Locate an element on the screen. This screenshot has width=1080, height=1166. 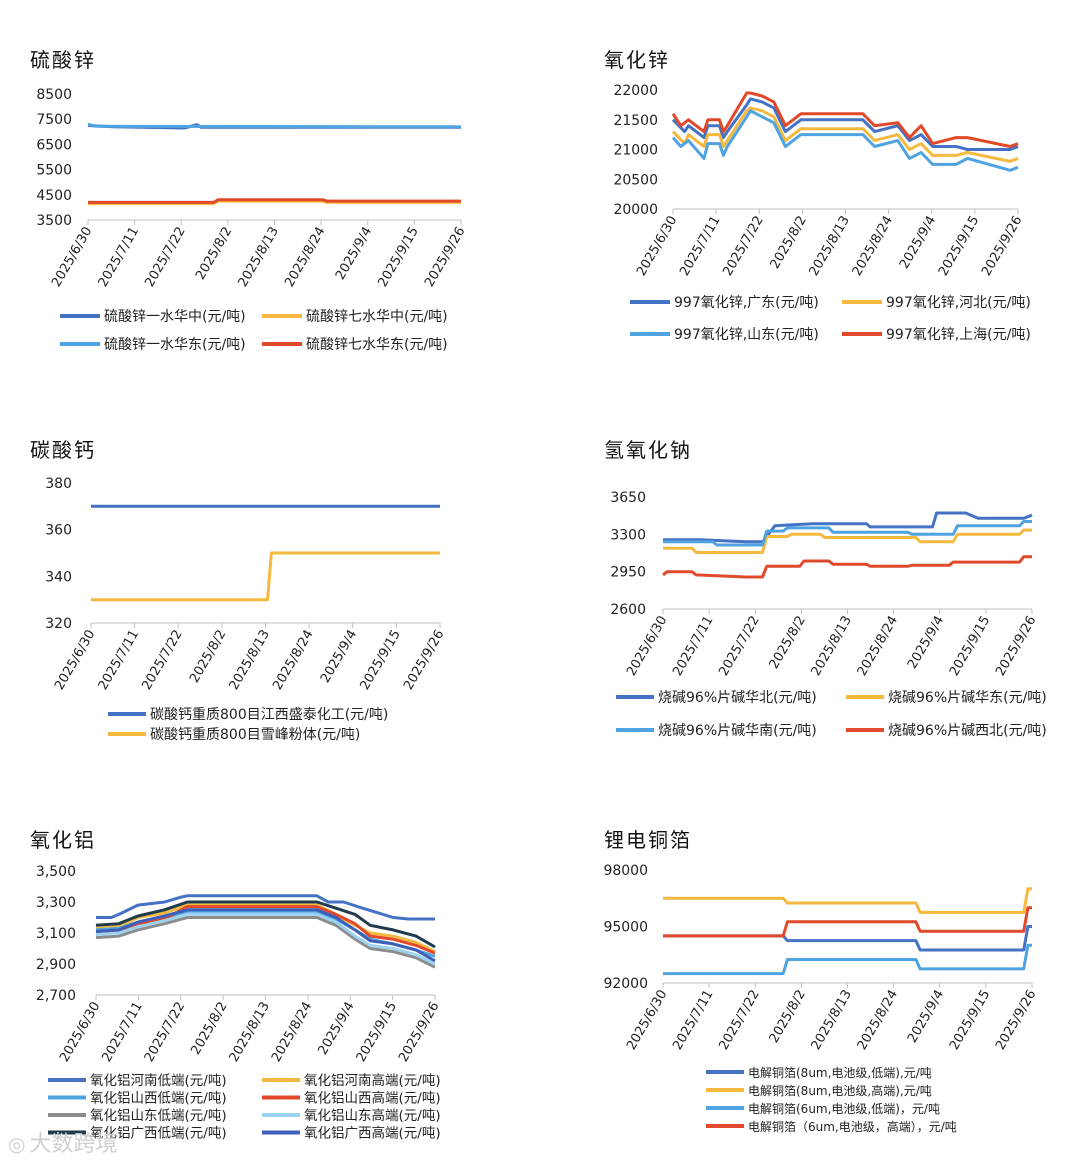
y-tick-label: 2,900 is located at coordinates (56, 965).